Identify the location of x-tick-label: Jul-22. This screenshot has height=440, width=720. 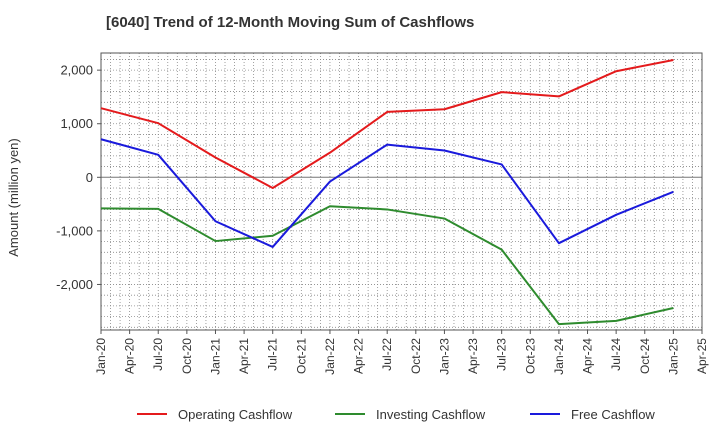
(387, 354).